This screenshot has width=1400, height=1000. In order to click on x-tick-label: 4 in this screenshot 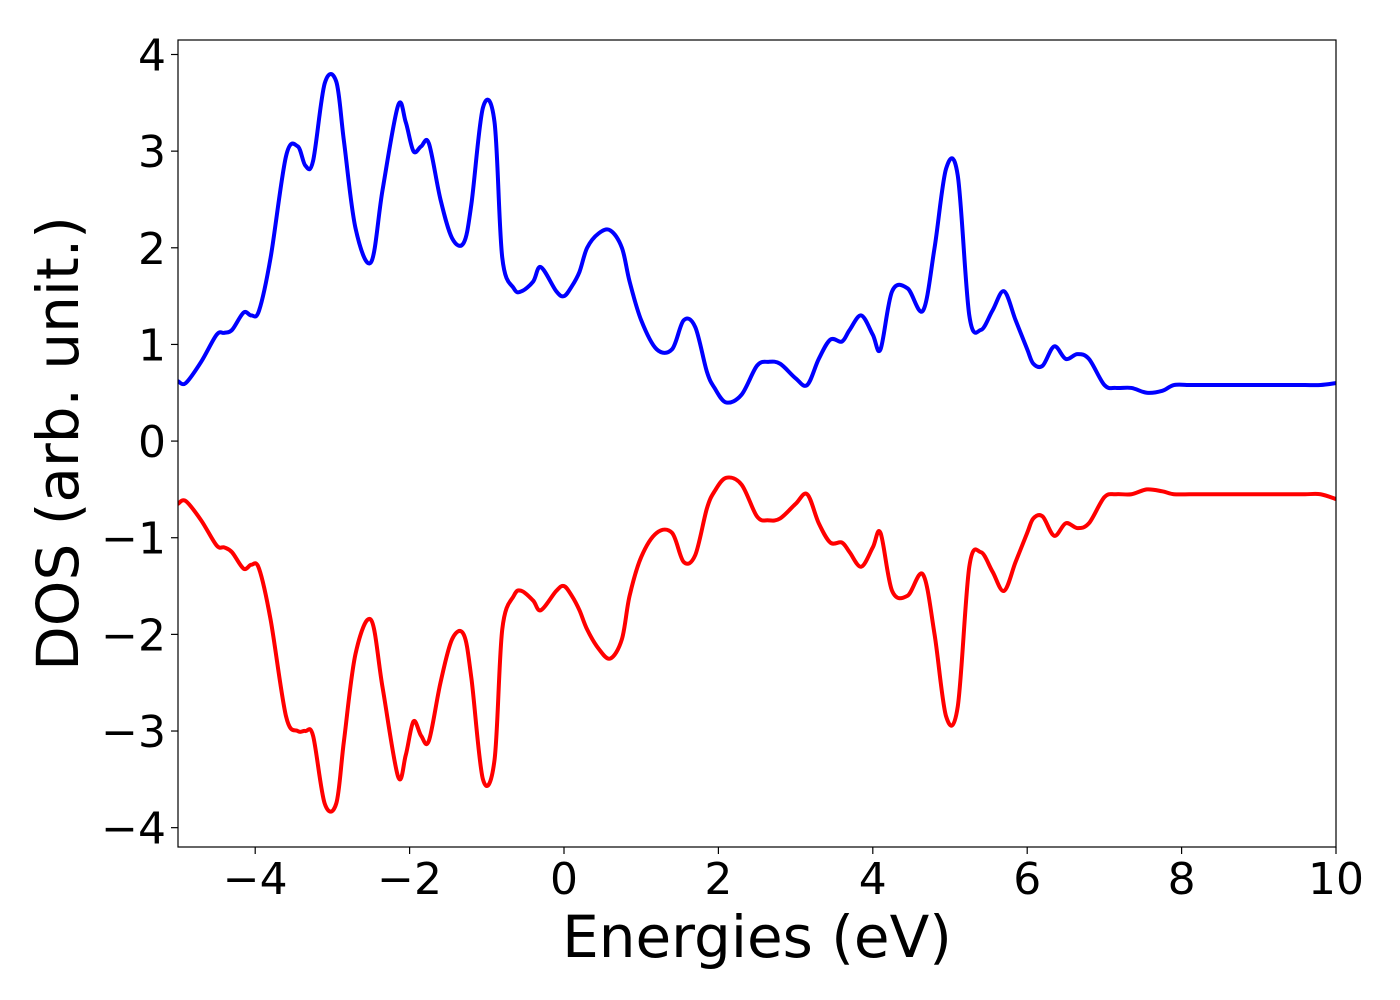, I will do `click(873, 879)`.